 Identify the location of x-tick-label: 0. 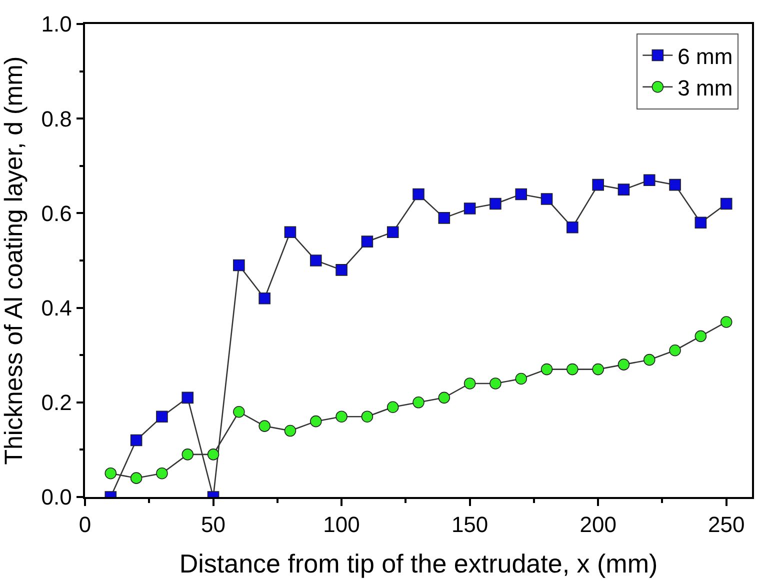
(85, 525).